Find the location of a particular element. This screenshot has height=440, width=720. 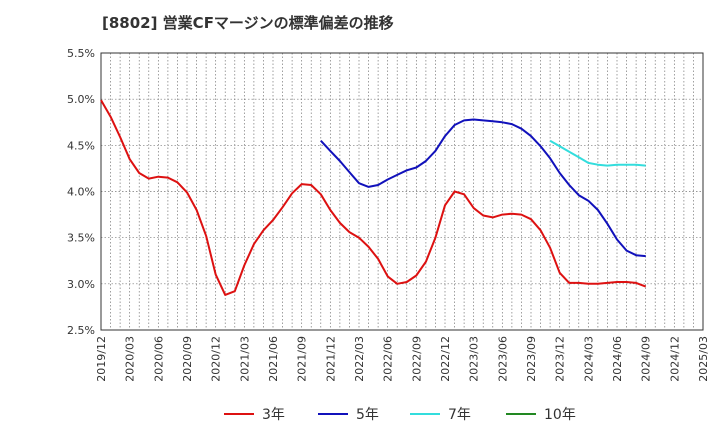

x-tick-label: 2023/12 is located at coordinates (560, 359).